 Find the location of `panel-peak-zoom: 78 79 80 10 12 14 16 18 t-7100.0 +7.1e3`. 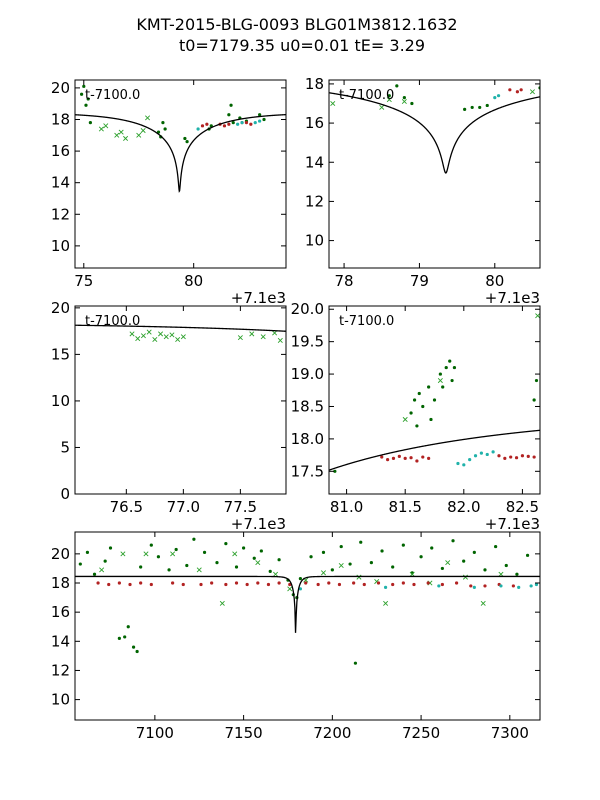

panel-peak-zoom: 78 79 80 10 12 14 16 18 t-7100.0 +7.1e3 is located at coordinates (423, 191).